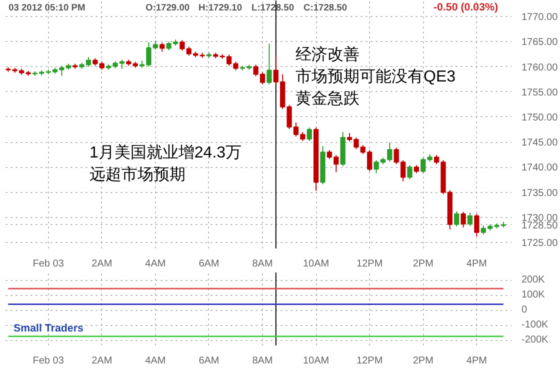  I want to click on y-tick-label: 1750.00, so click(540, 118).